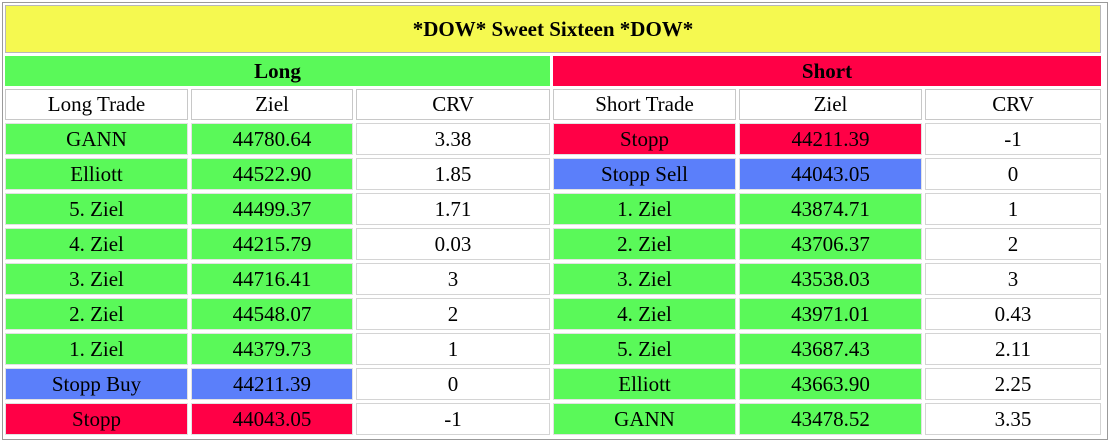  What do you see at coordinates (272, 349) in the screenshot?
I see `long-ziel-cell: 44379.73` at bounding box center [272, 349].